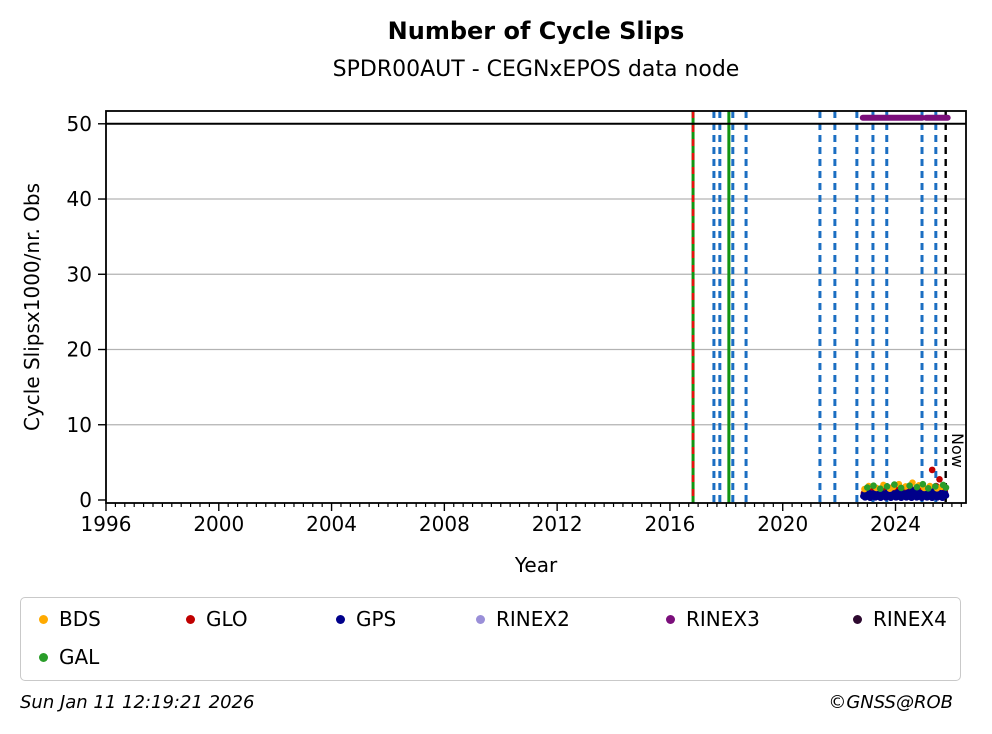 The width and height of the screenshot is (992, 734). Describe the element at coordinates (190, 619) in the screenshot. I see `legend-marker-glo` at that location.